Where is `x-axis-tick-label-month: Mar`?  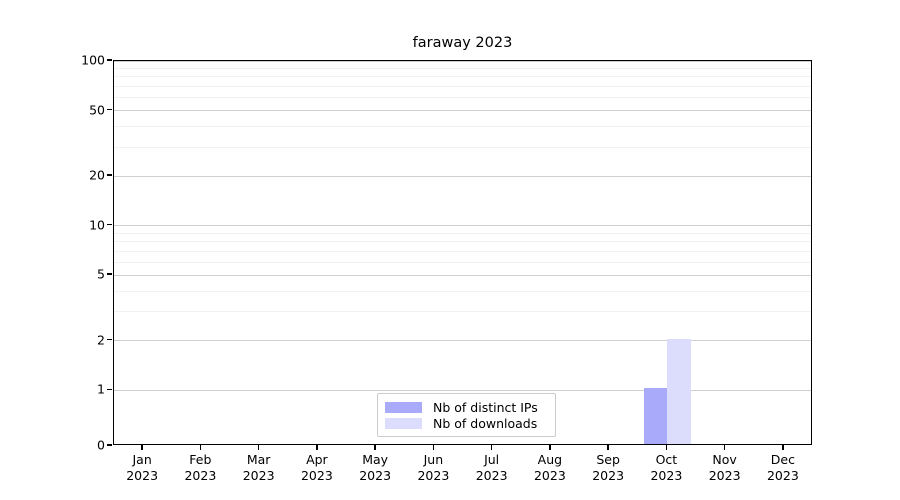 x-axis-tick-label-month: Mar is located at coordinates (258, 459).